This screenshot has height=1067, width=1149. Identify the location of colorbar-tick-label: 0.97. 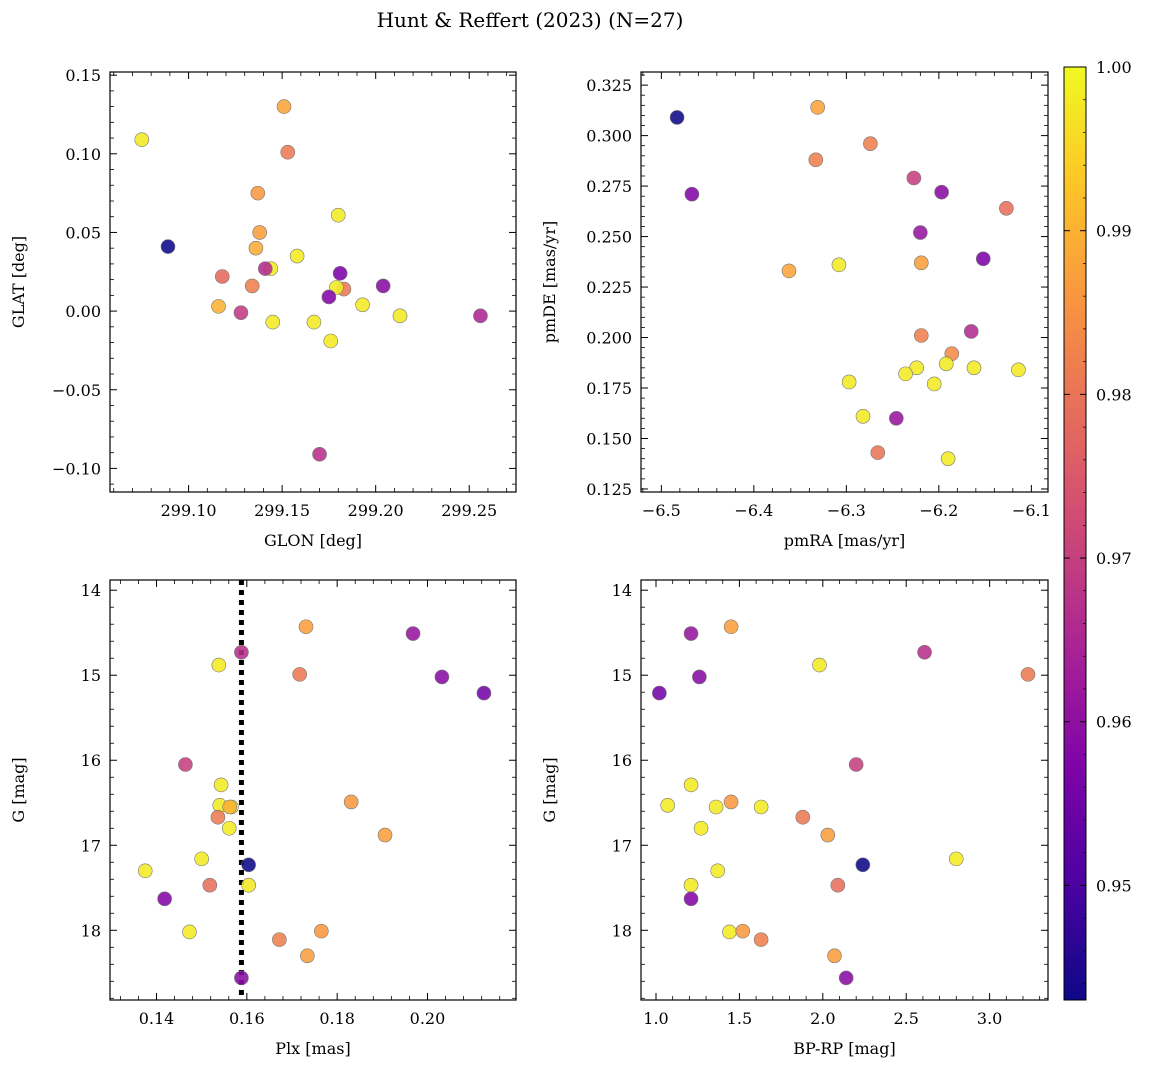
(1114, 558).